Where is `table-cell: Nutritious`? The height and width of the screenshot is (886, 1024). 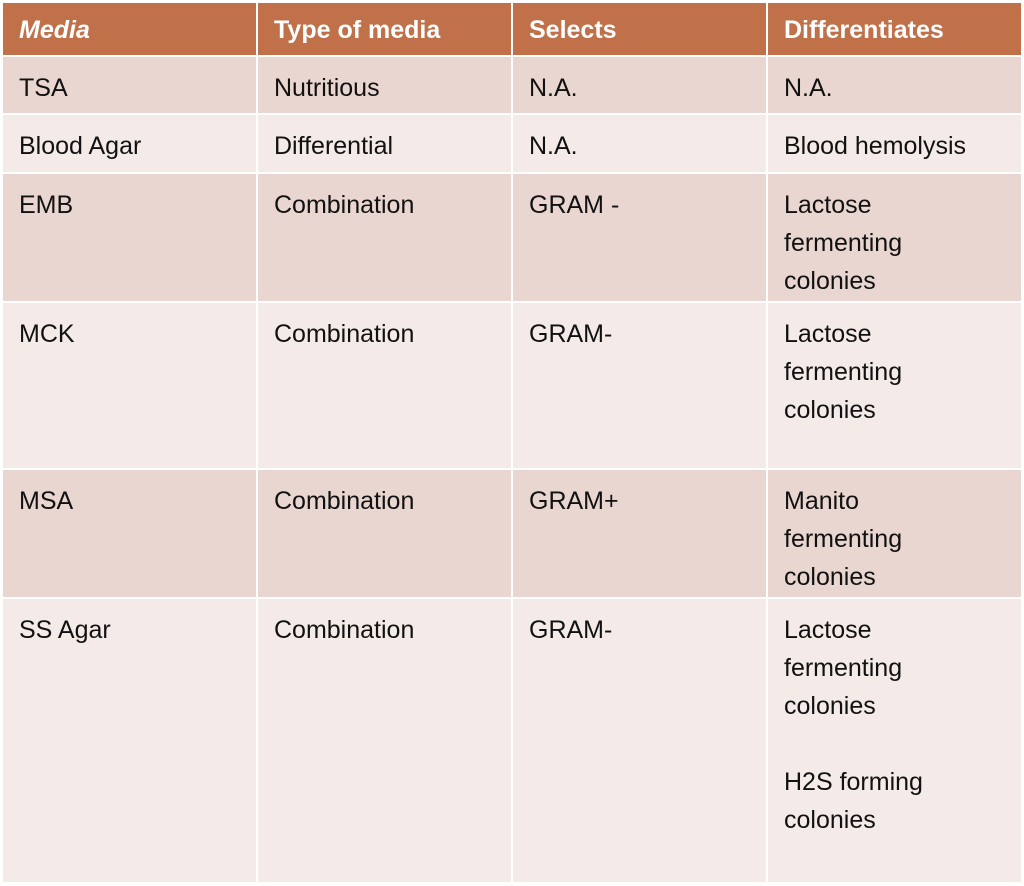 table-cell: Nutritious is located at coordinates (384, 85).